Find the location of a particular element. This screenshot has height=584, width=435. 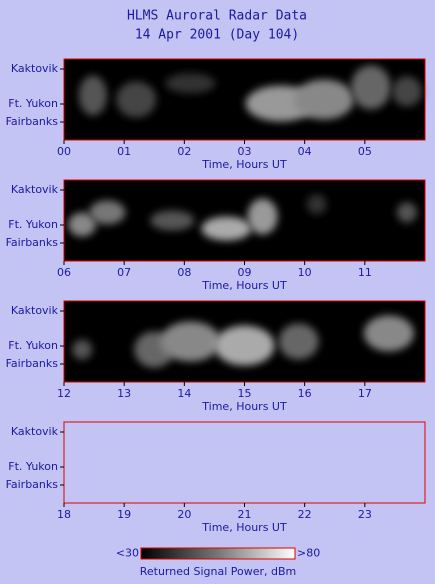

colorbar-label: Returned Signal Power, dBm is located at coordinates (218, 571).